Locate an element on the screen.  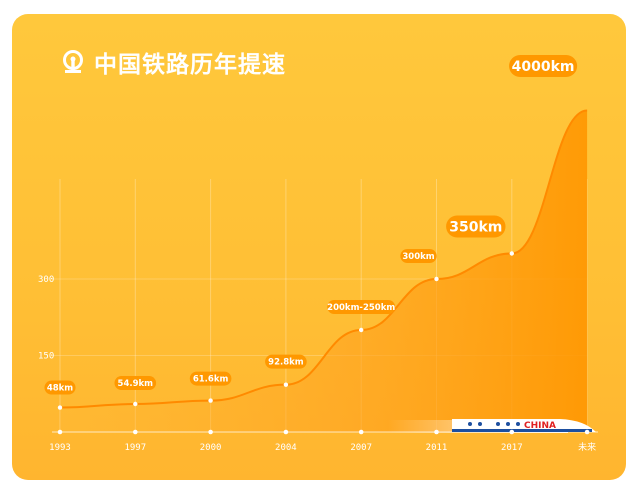
point-label: 92.8km is located at coordinates (286, 361).